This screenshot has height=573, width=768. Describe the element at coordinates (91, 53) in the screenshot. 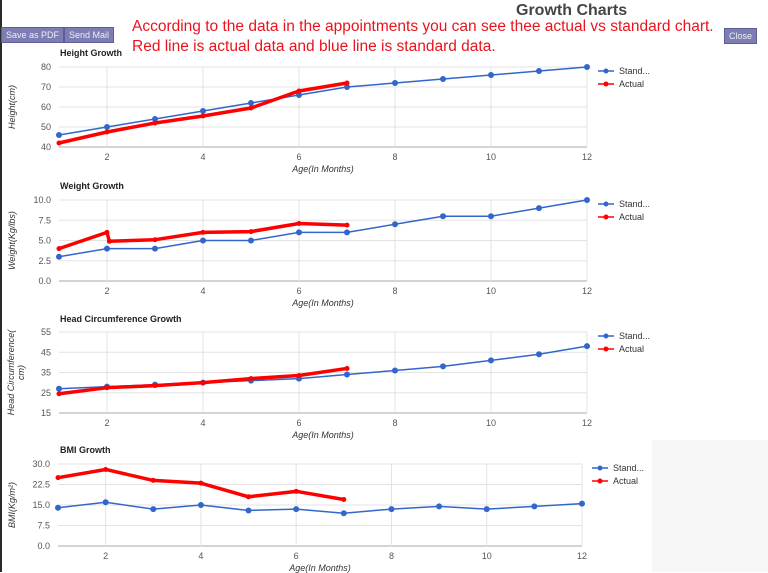

I see `chart-title: Height Growth` at that location.